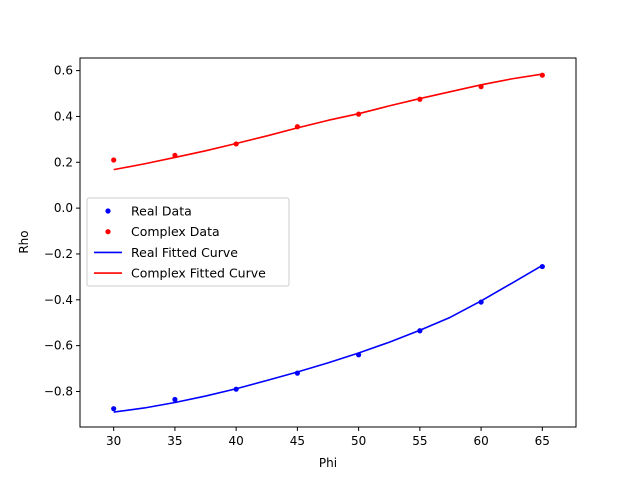 Image resolution: width=640 pixels, height=480 pixels. Describe the element at coordinates (63, 71) in the screenshot. I see `y-tick-label: 0.6` at that location.